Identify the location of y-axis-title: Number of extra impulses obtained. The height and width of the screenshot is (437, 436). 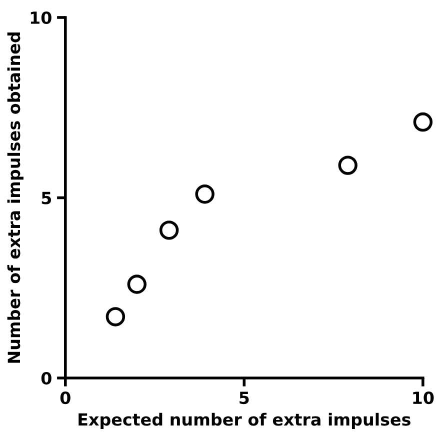
(15, 197).